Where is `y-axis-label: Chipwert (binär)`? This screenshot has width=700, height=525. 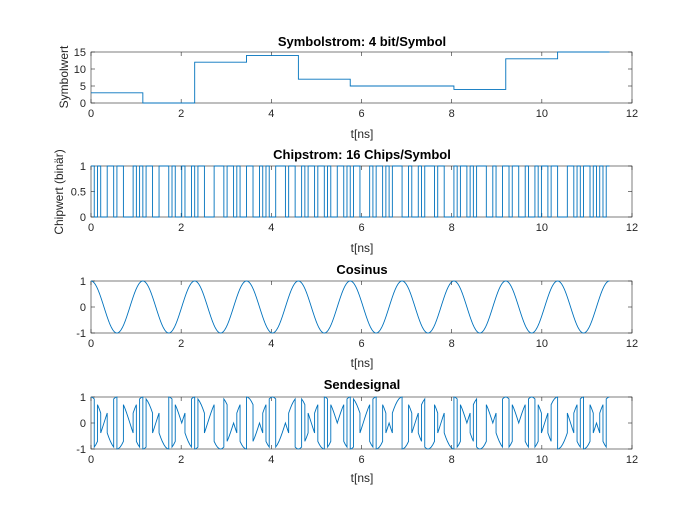 y-axis-label: Chipwert (binär) is located at coordinates (59, 191).